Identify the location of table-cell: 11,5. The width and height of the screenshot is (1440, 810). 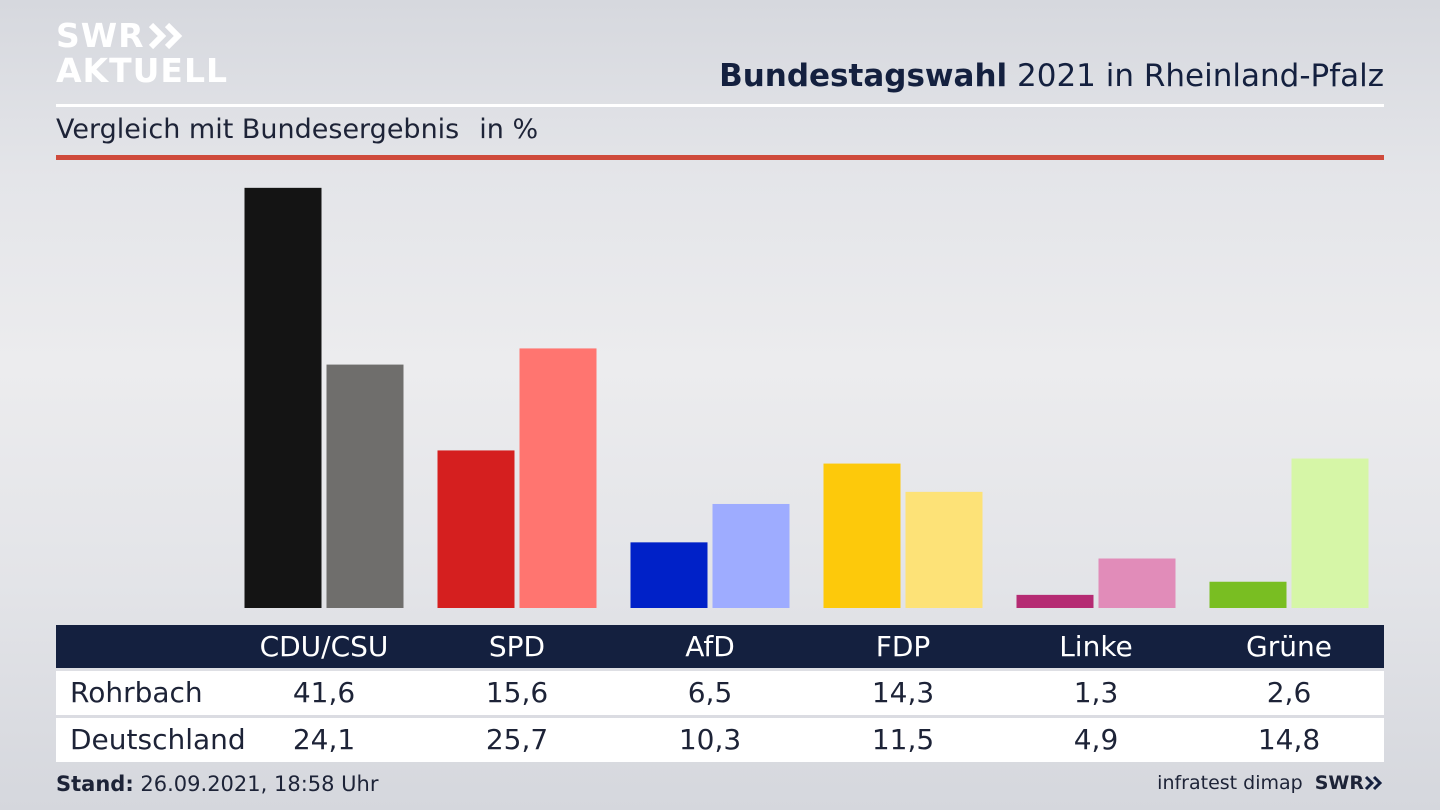
(903, 739).